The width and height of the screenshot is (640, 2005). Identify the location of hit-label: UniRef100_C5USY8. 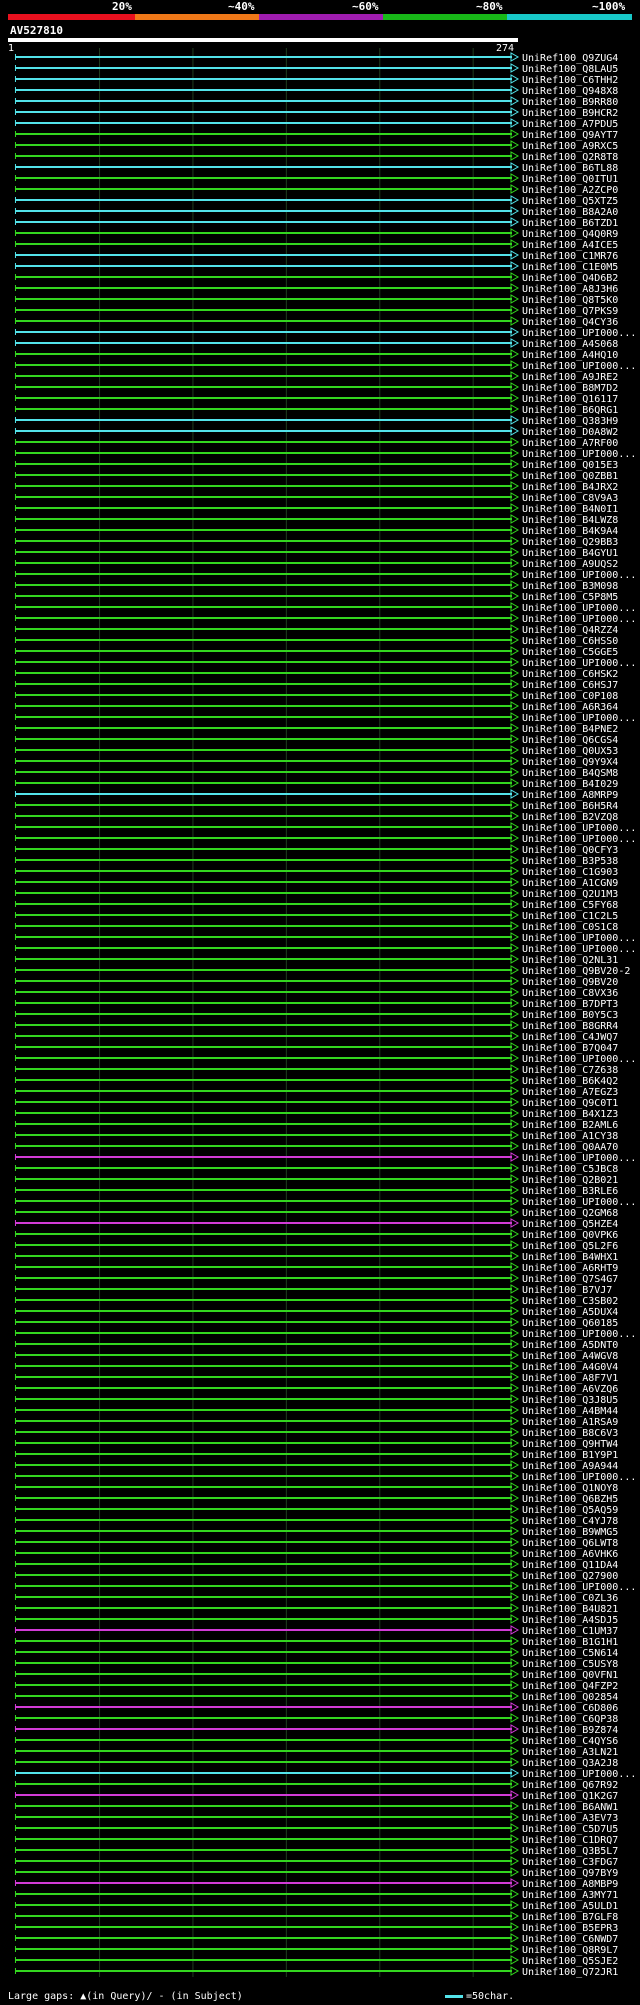
(570, 1664).